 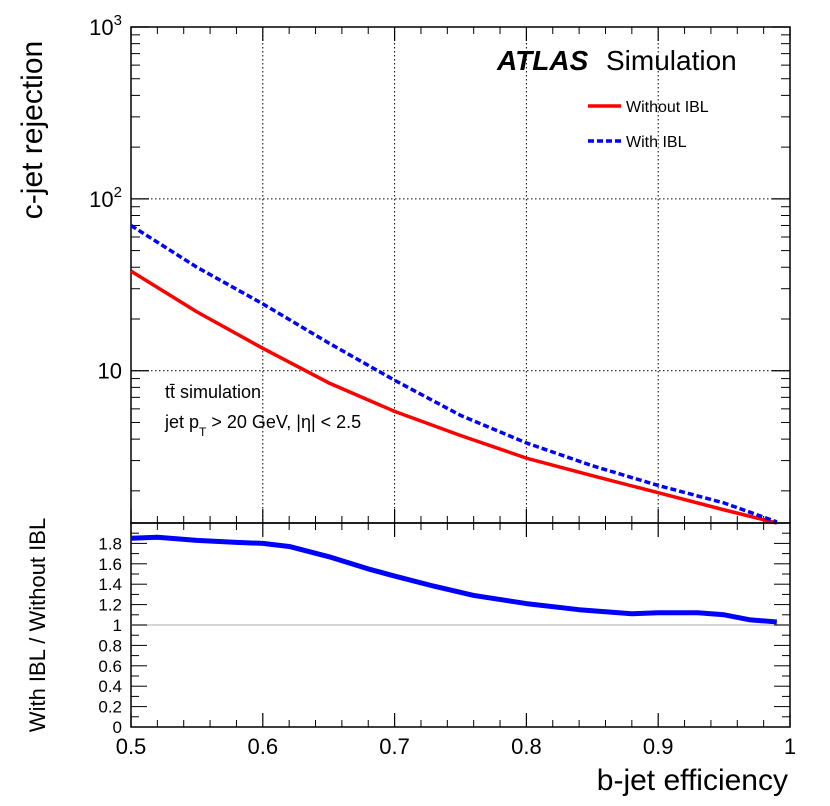 I want to click on ratio-series, so click(x=454, y=579).